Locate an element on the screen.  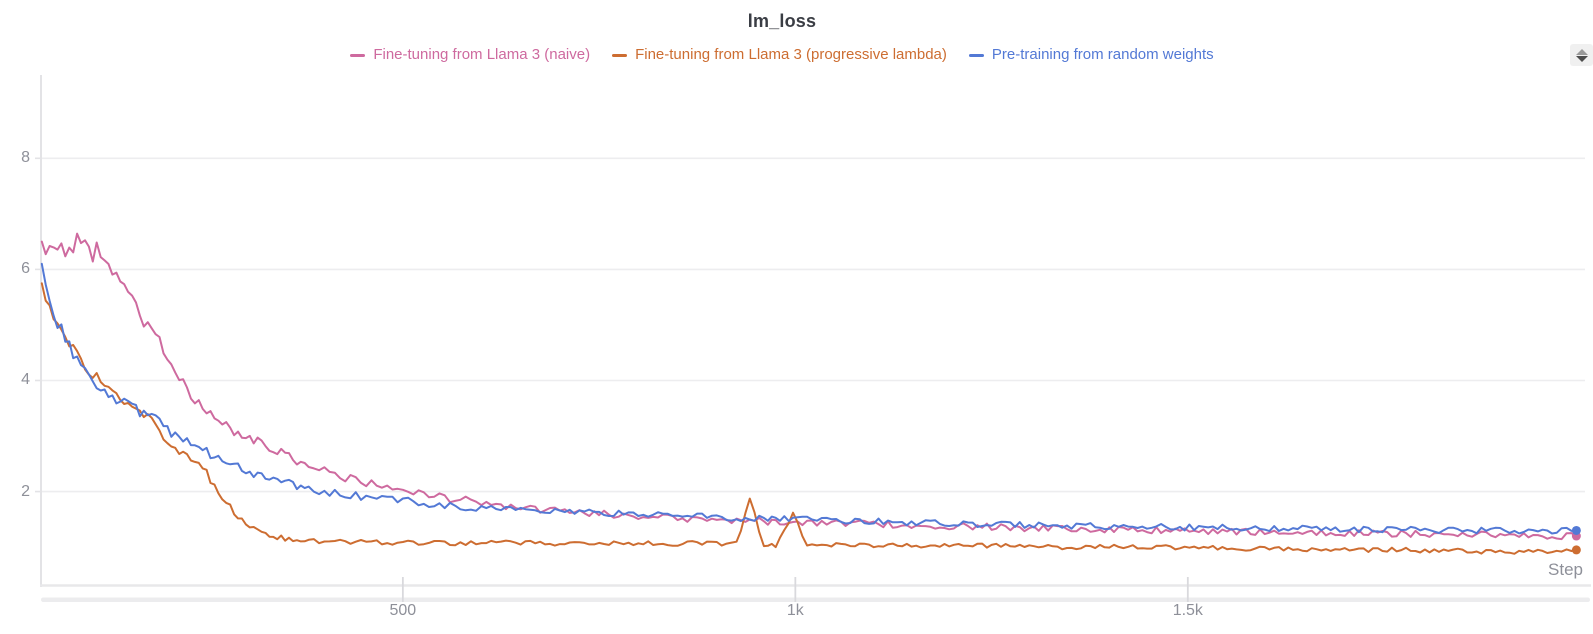
x-tick-label: 1.5k is located at coordinates (1187, 610).